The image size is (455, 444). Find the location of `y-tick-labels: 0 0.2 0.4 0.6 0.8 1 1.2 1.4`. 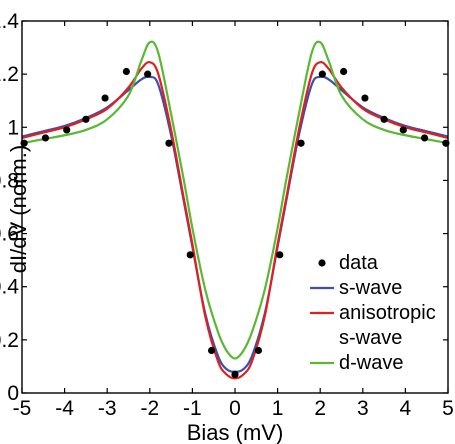

y-tick-labels: 0 0.2 0.4 0.6 0.8 1 1.2 1.4 is located at coordinates (9, 207).